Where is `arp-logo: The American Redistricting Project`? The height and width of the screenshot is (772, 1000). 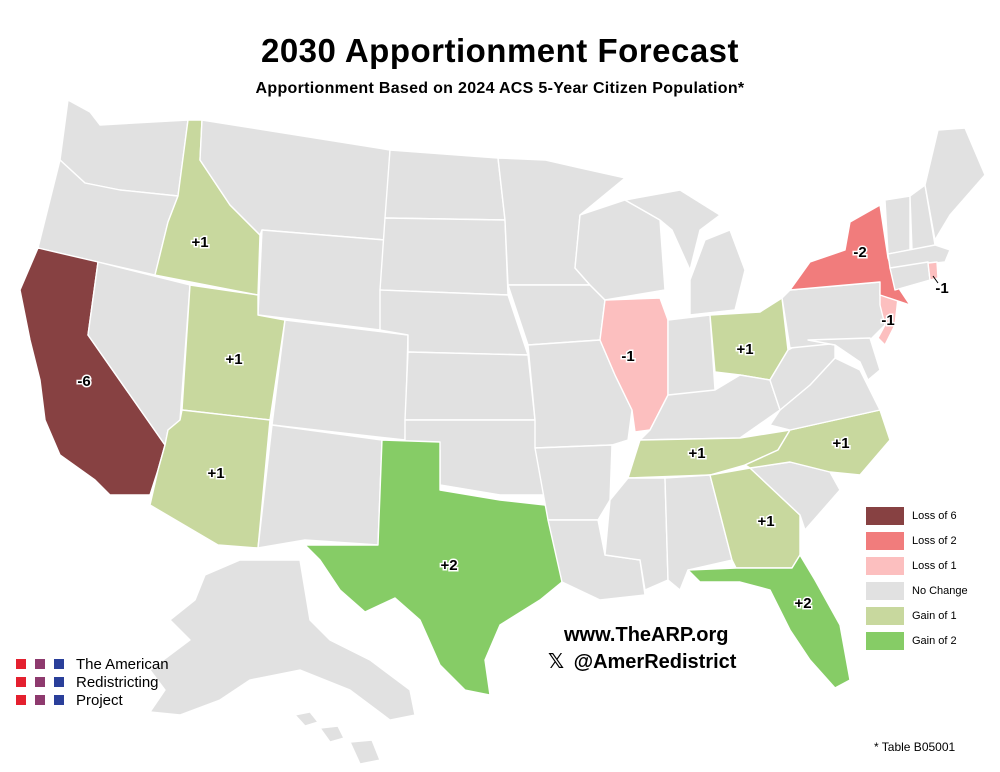
arp-logo: The American Redistricting Project is located at coordinates (92, 683).